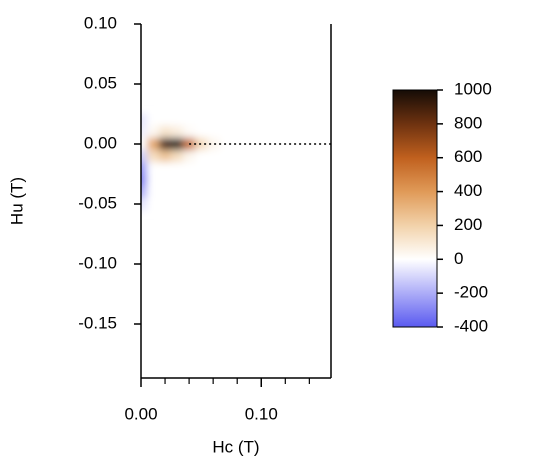 This screenshot has width=546, height=468. I want to click on y-tick-label: 0.10, so click(100, 22).